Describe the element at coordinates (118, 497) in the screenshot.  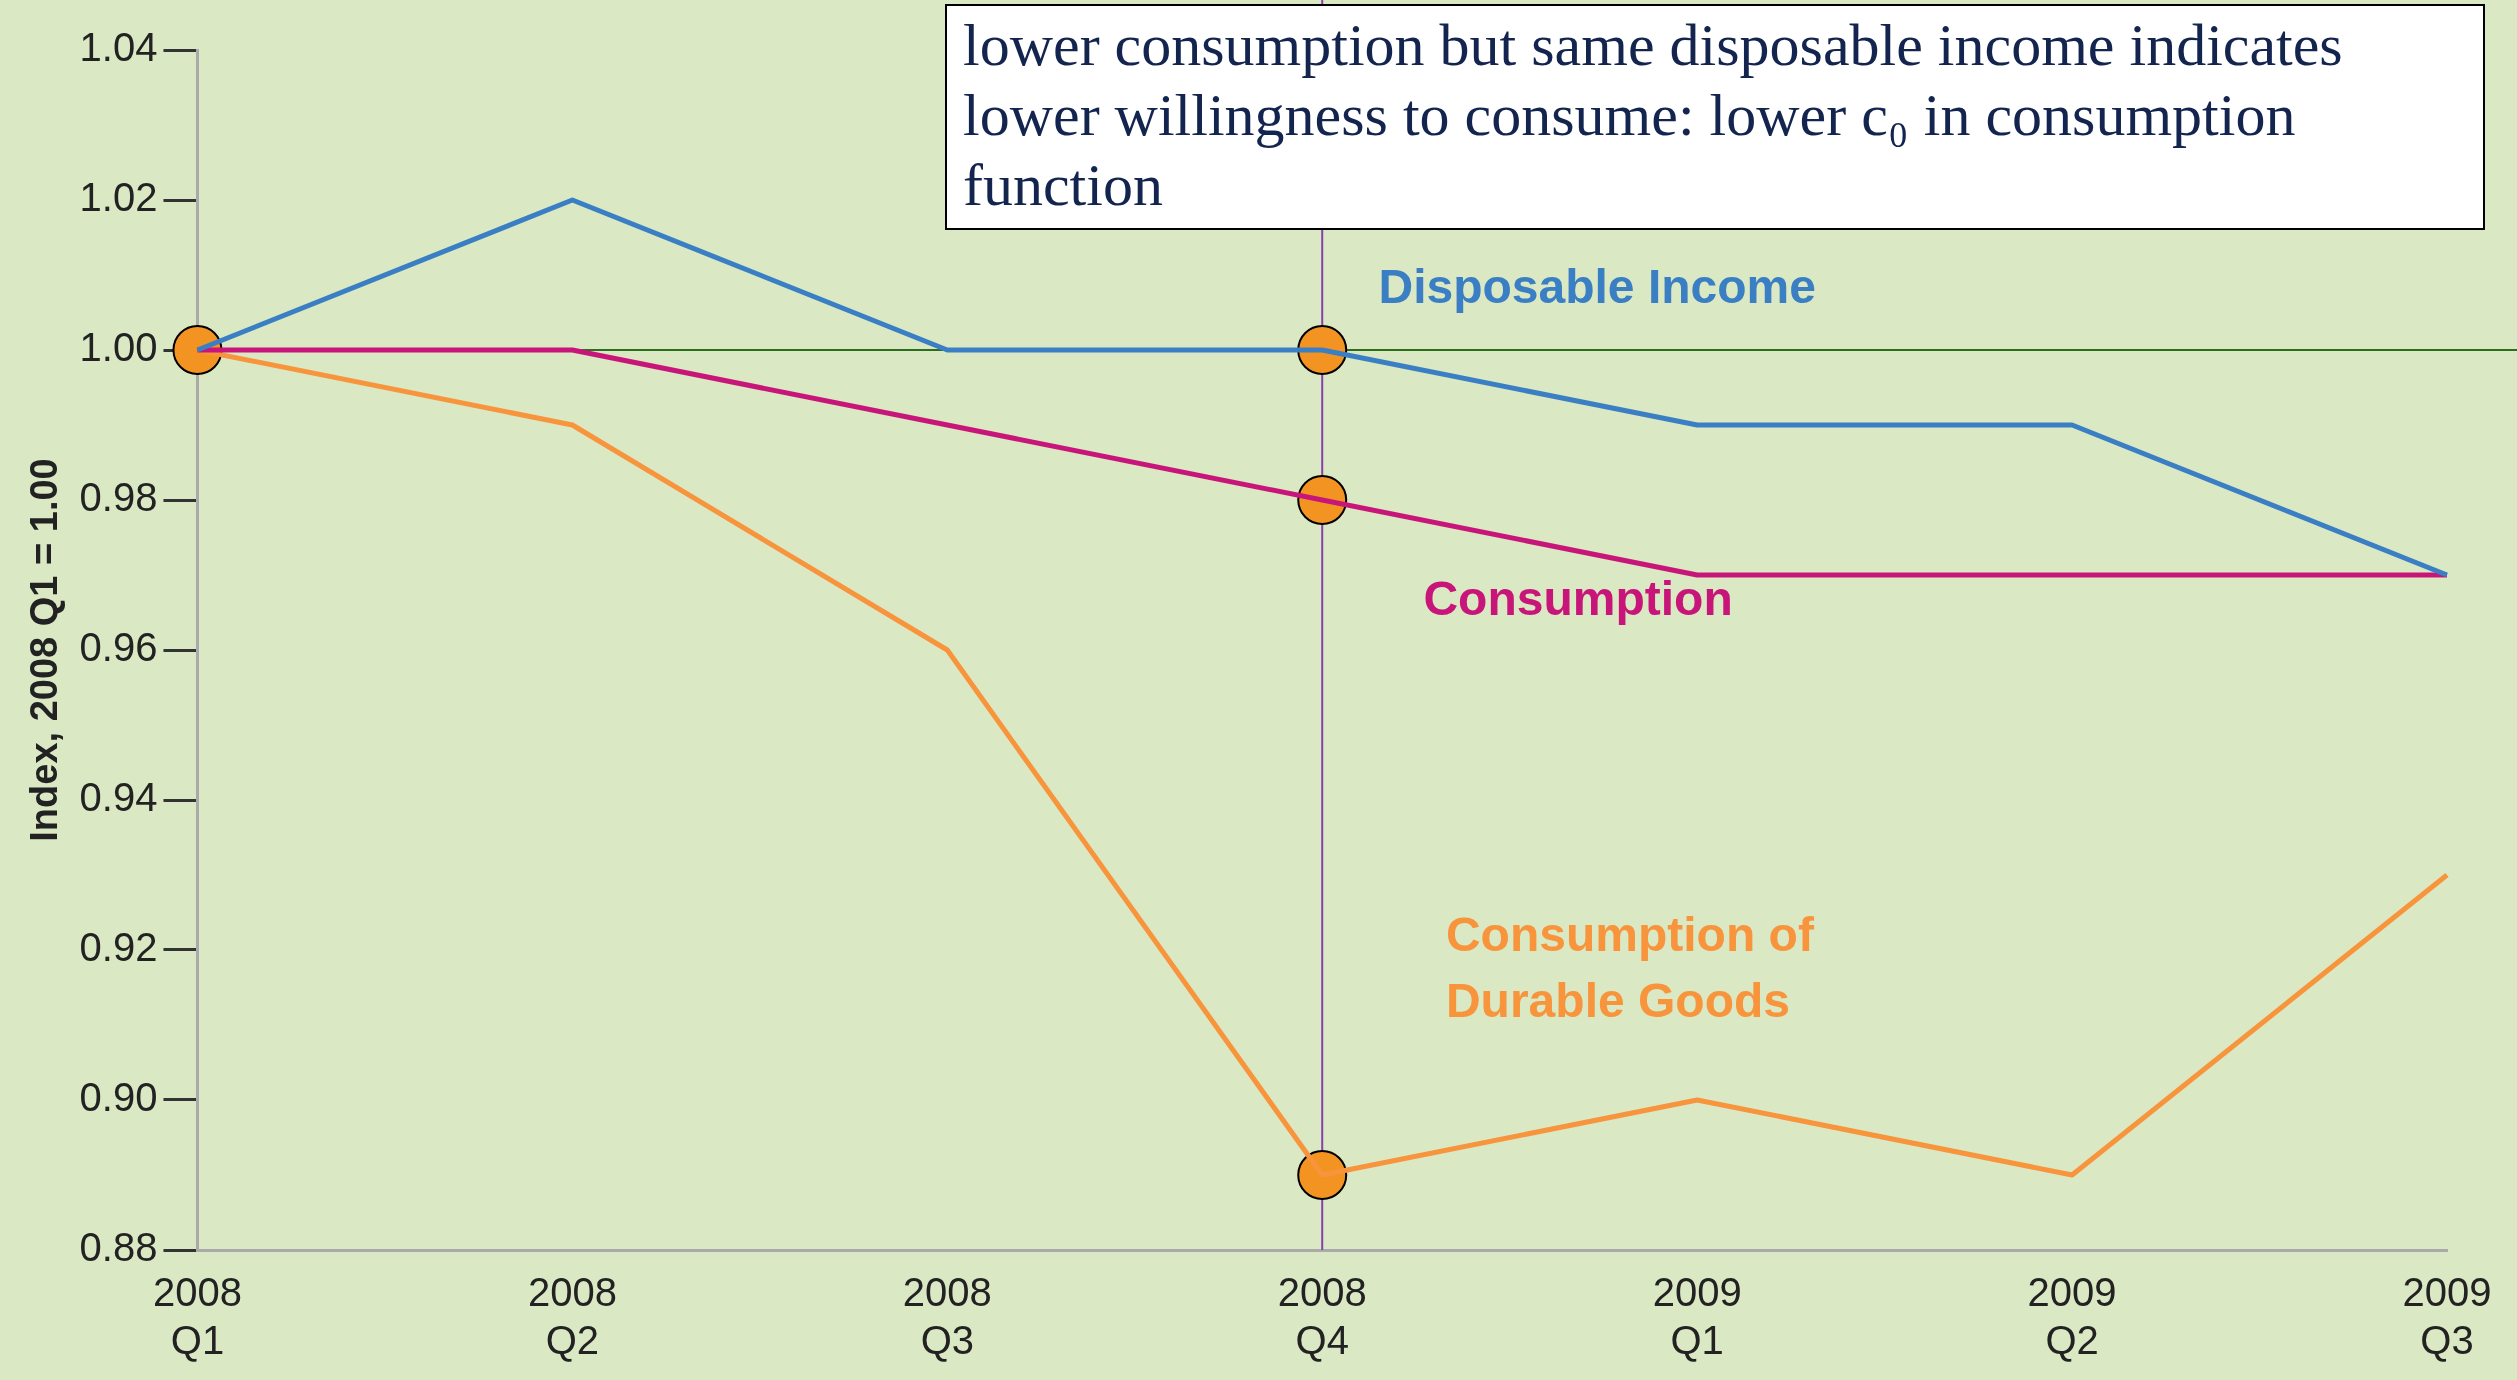
I see `y-tick-label: 0.98` at that location.